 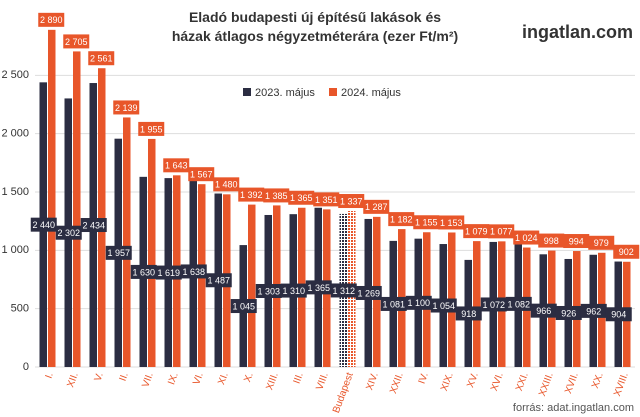 I want to click on x-tick-label: III., so click(x=299, y=378).